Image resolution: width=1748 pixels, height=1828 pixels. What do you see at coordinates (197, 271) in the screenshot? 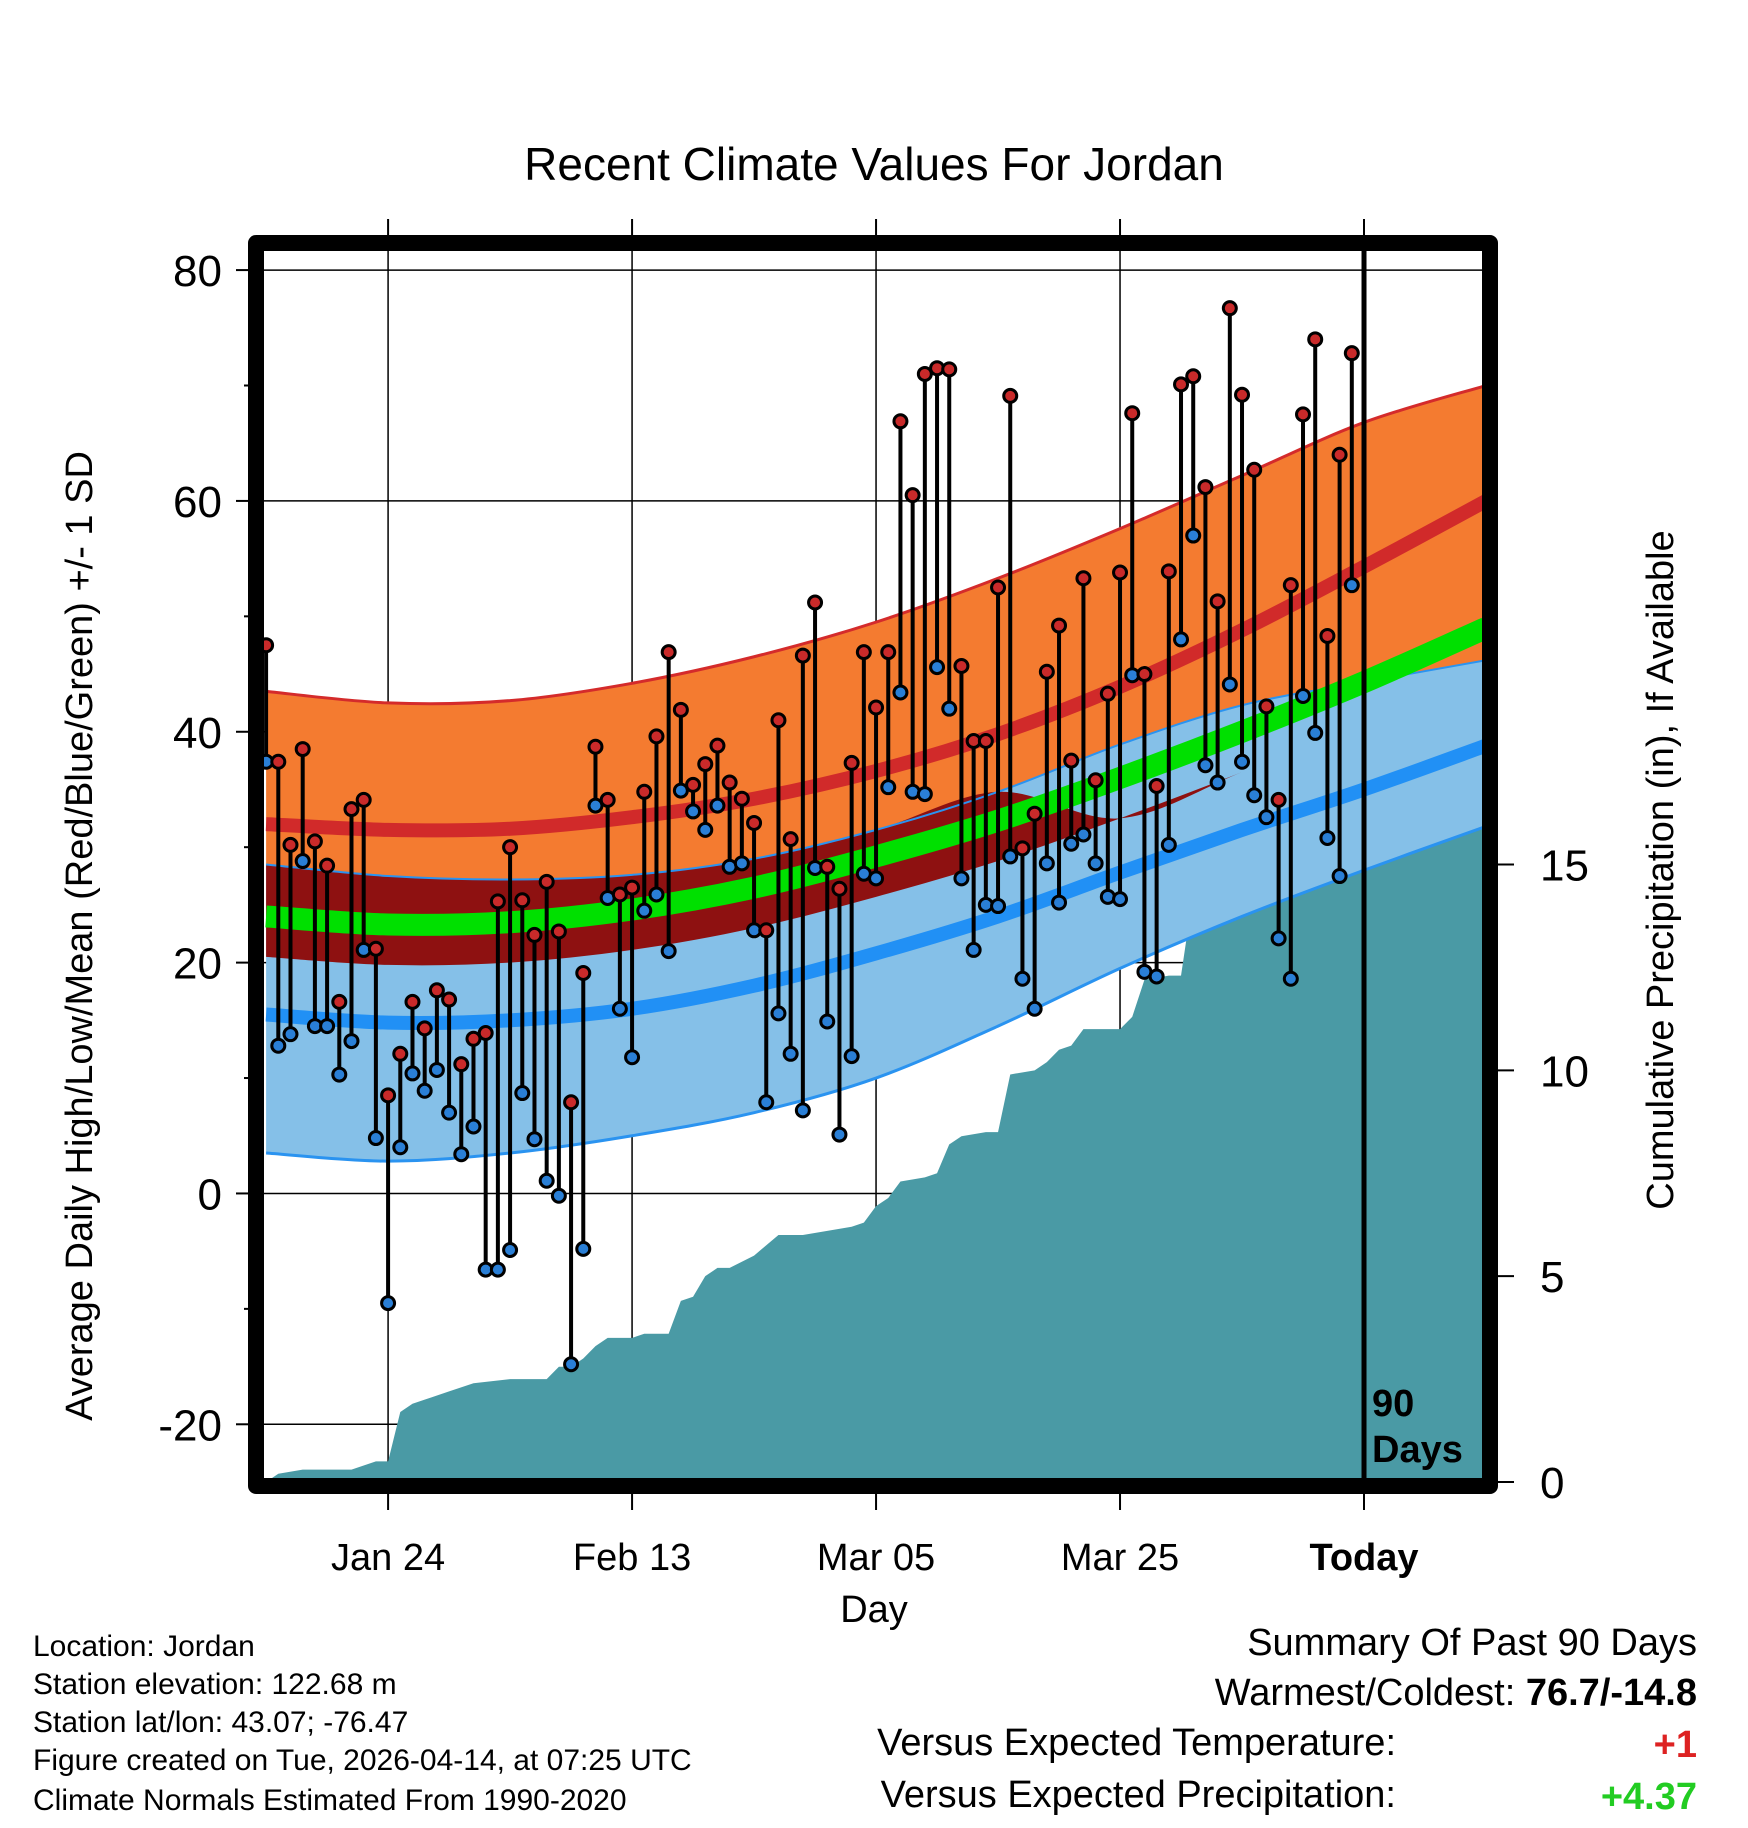
I see `y-tick-label: 80` at bounding box center [197, 271].